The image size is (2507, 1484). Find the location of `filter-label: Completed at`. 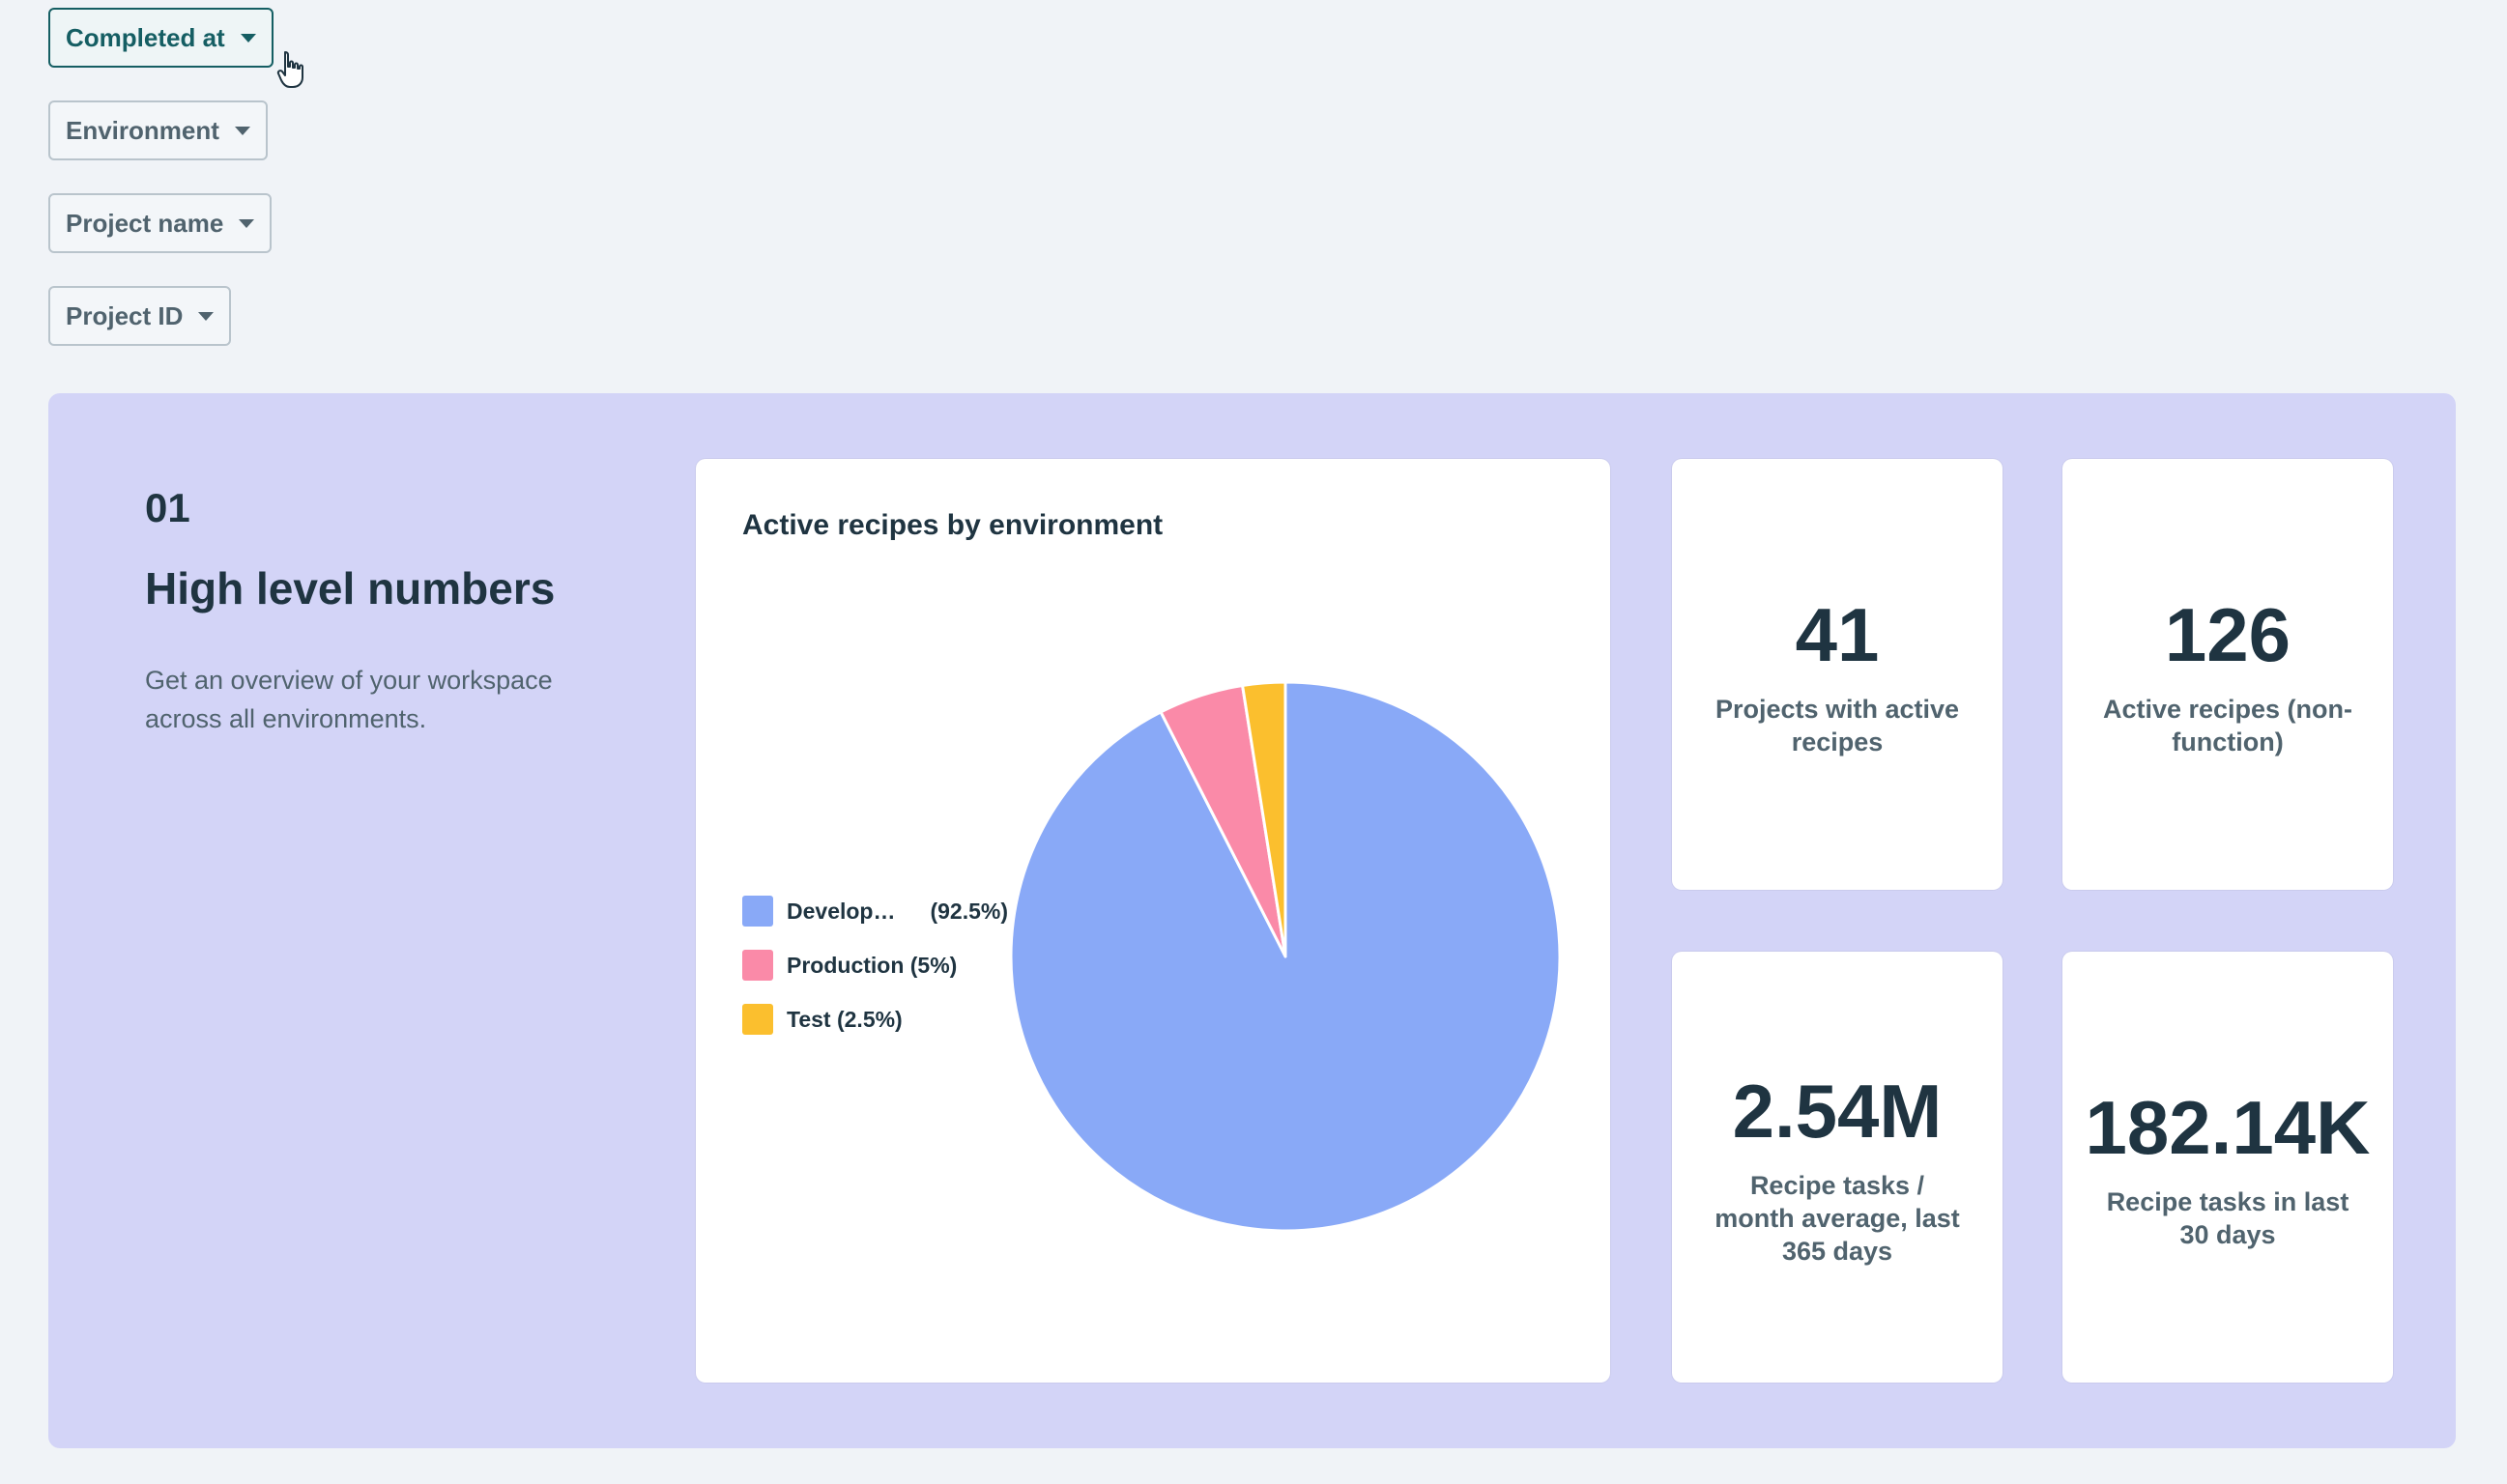

filter-label: Completed at is located at coordinates (145, 37).